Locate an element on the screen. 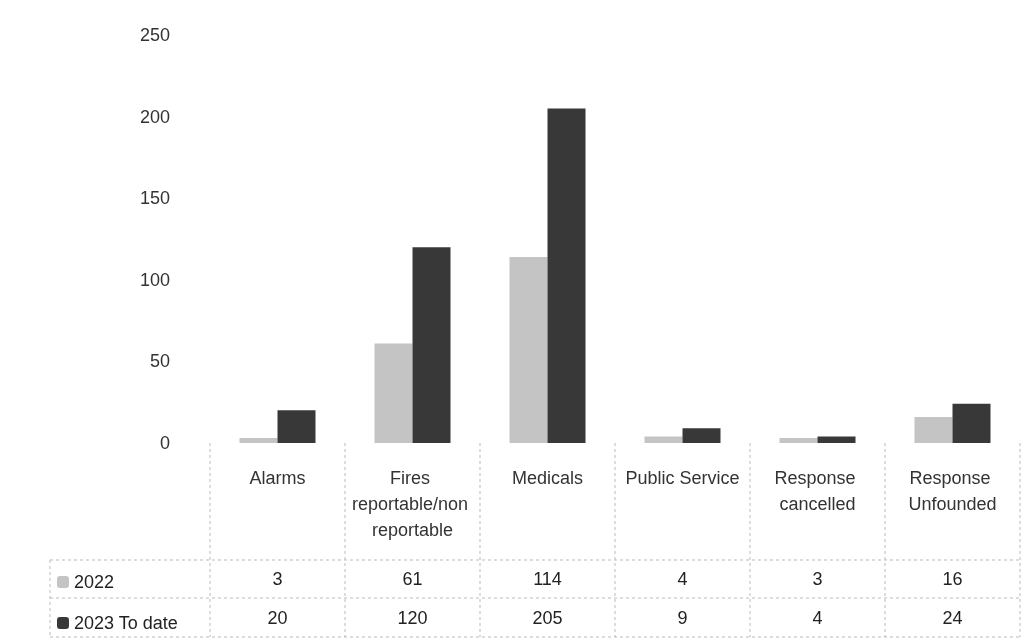 This screenshot has height=643, width=1032. y-tick-label: 50 is located at coordinates (159, 361).